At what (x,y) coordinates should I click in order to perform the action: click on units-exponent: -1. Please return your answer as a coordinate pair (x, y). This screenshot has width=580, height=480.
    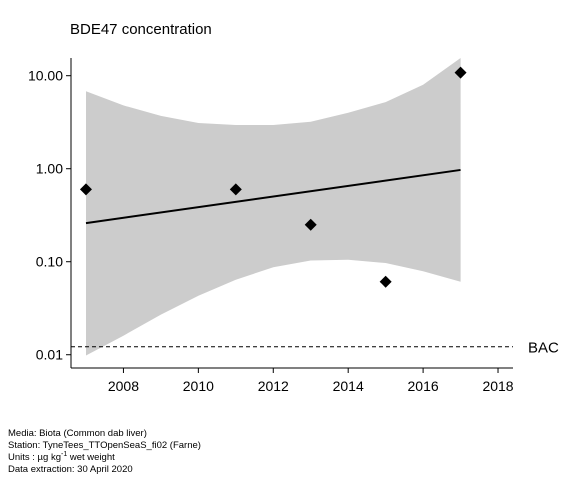
    Looking at the image, I should click on (64, 454).